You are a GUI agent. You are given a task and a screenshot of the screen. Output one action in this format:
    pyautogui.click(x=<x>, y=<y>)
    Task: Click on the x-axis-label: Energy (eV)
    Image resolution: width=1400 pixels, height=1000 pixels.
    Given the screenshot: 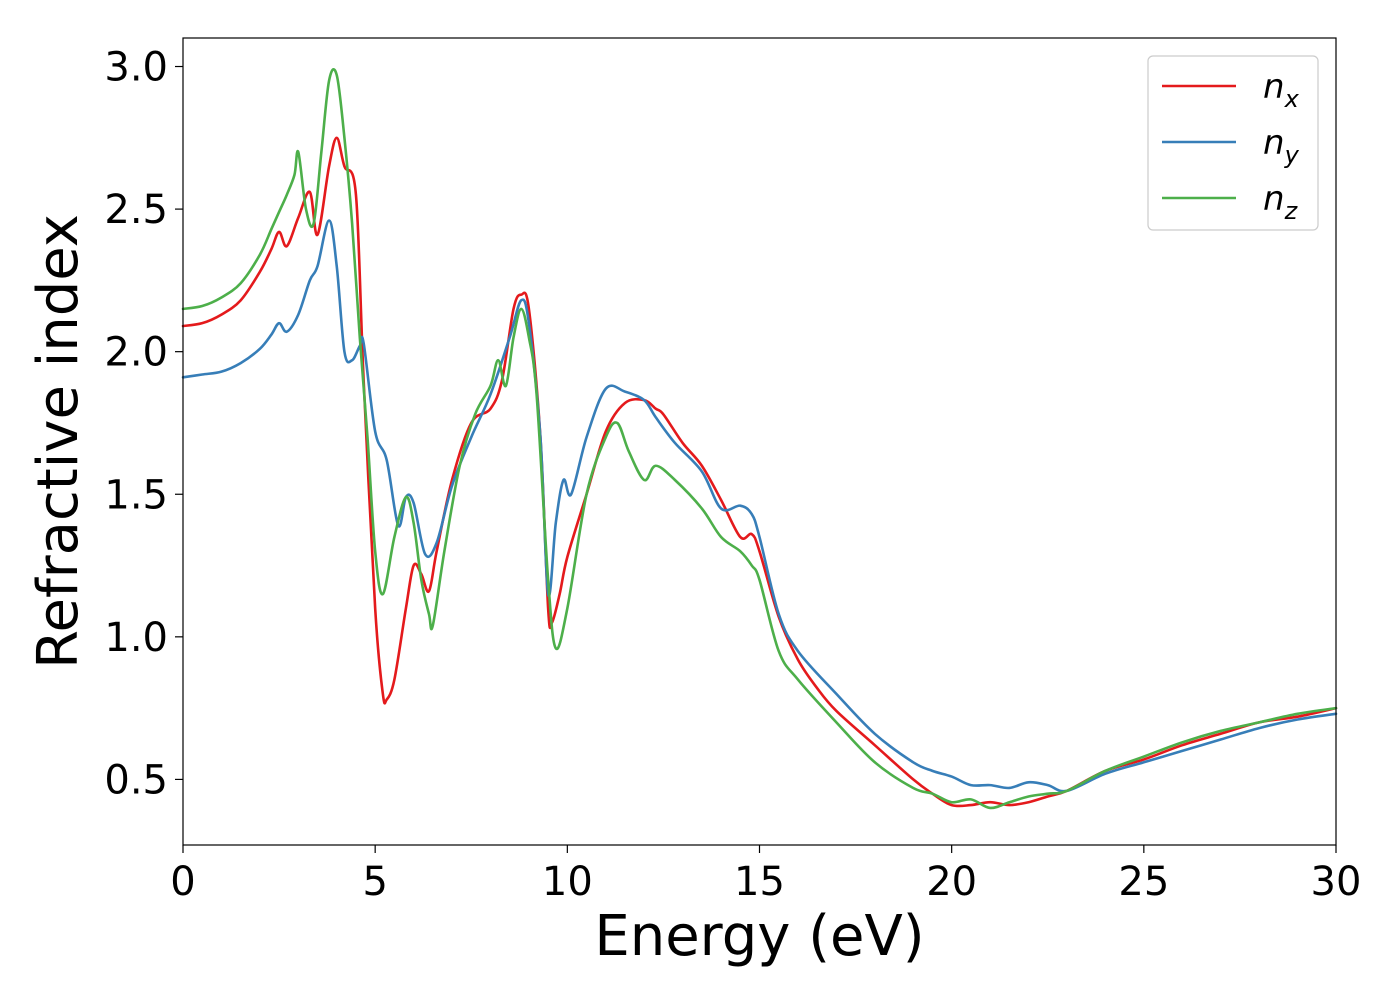 What is the action you would take?
    pyautogui.click(x=759, y=936)
    